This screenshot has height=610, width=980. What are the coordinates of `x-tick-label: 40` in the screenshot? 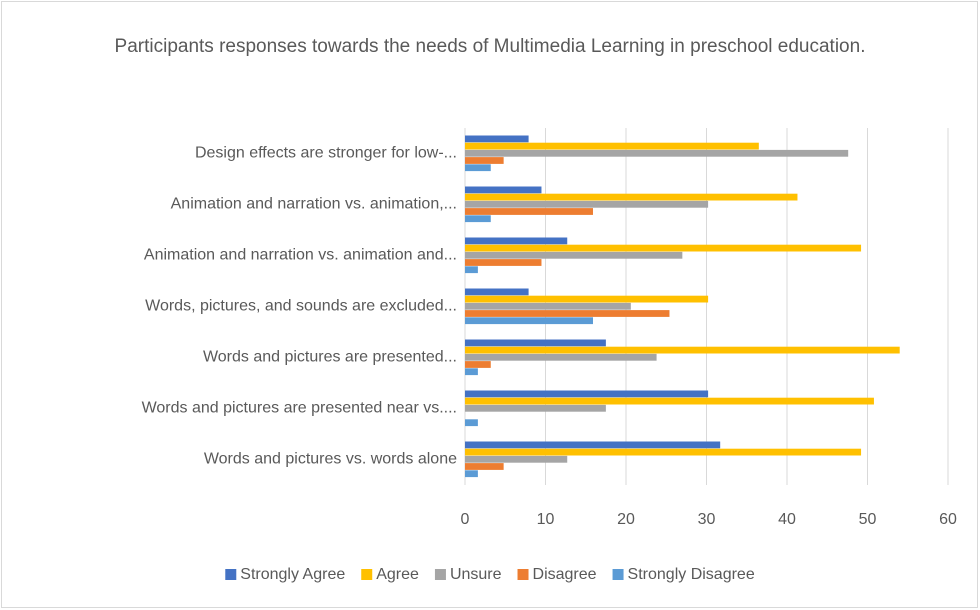 It's located at (787, 519).